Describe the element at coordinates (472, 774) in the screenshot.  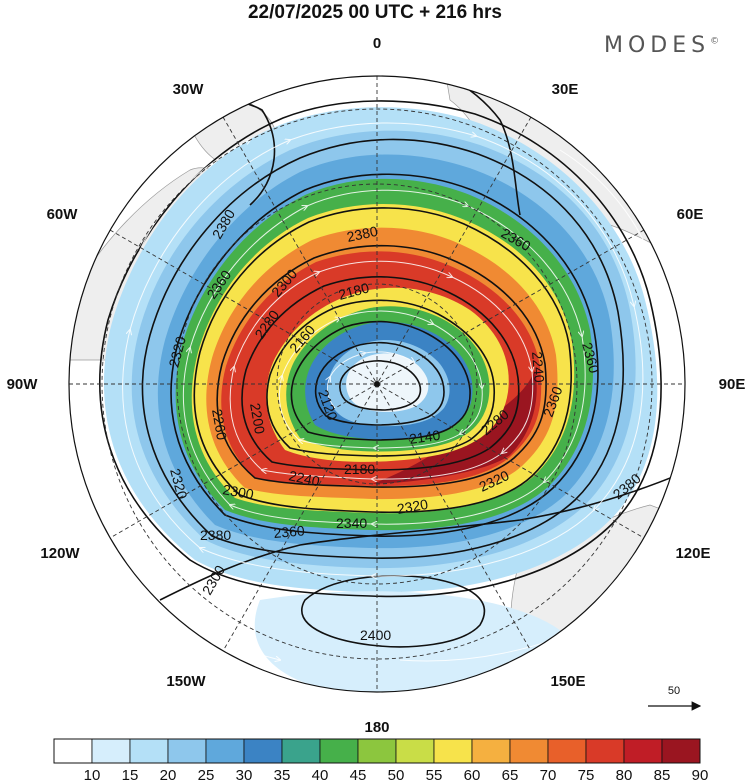
I see `colorbar-label: 60` at that location.